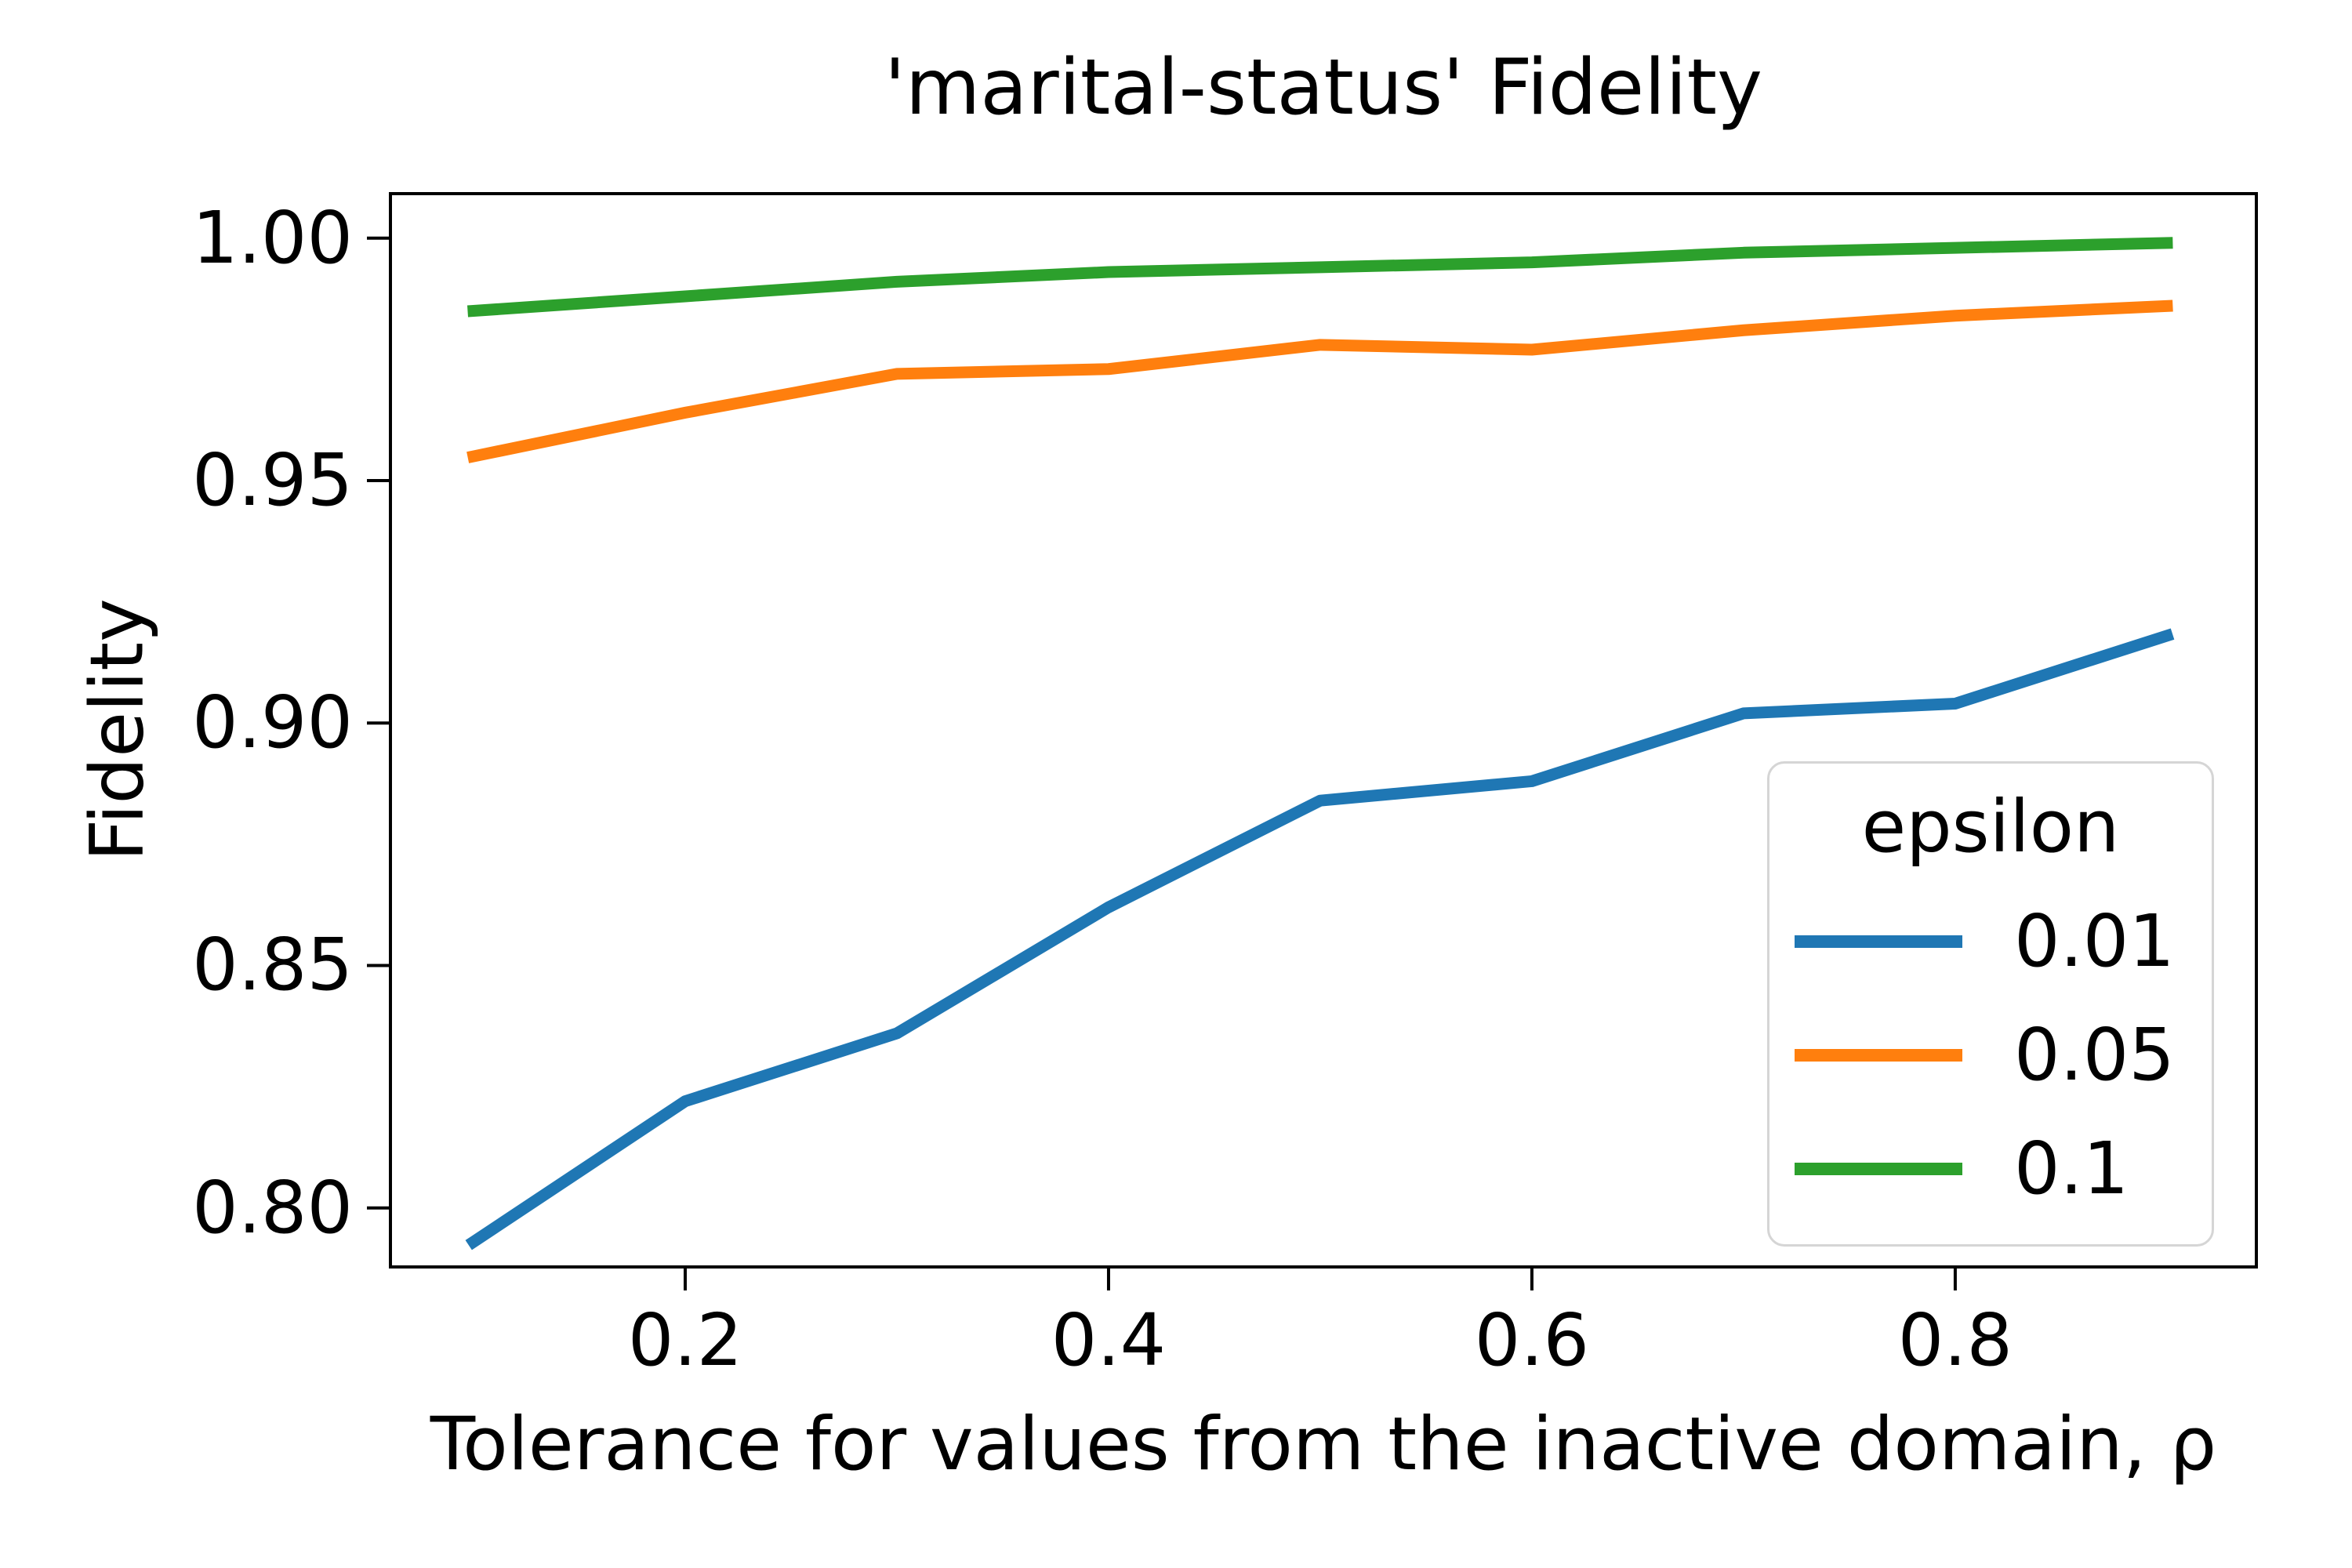  What do you see at coordinates (1990, 1004) in the screenshot?
I see `legend: epsilon 0.01 0.05 0.1` at bounding box center [1990, 1004].